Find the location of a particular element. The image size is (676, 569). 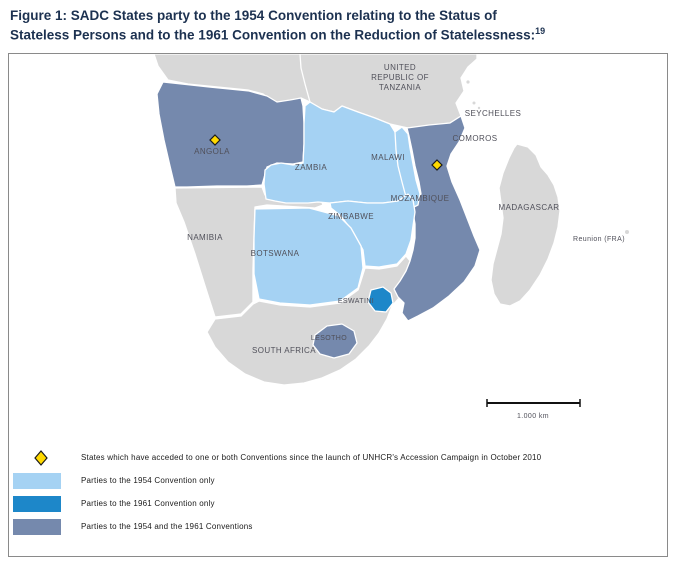

country-botswana is located at coordinates (308, 256).